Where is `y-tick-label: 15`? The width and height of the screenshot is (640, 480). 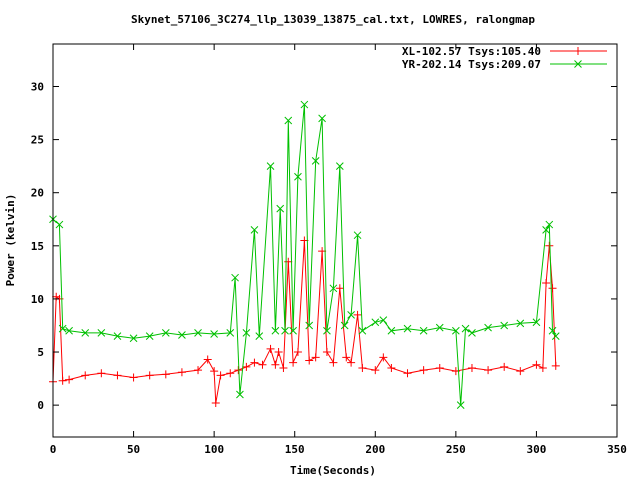
y-tick-label: 15 is located at coordinates (37, 246).